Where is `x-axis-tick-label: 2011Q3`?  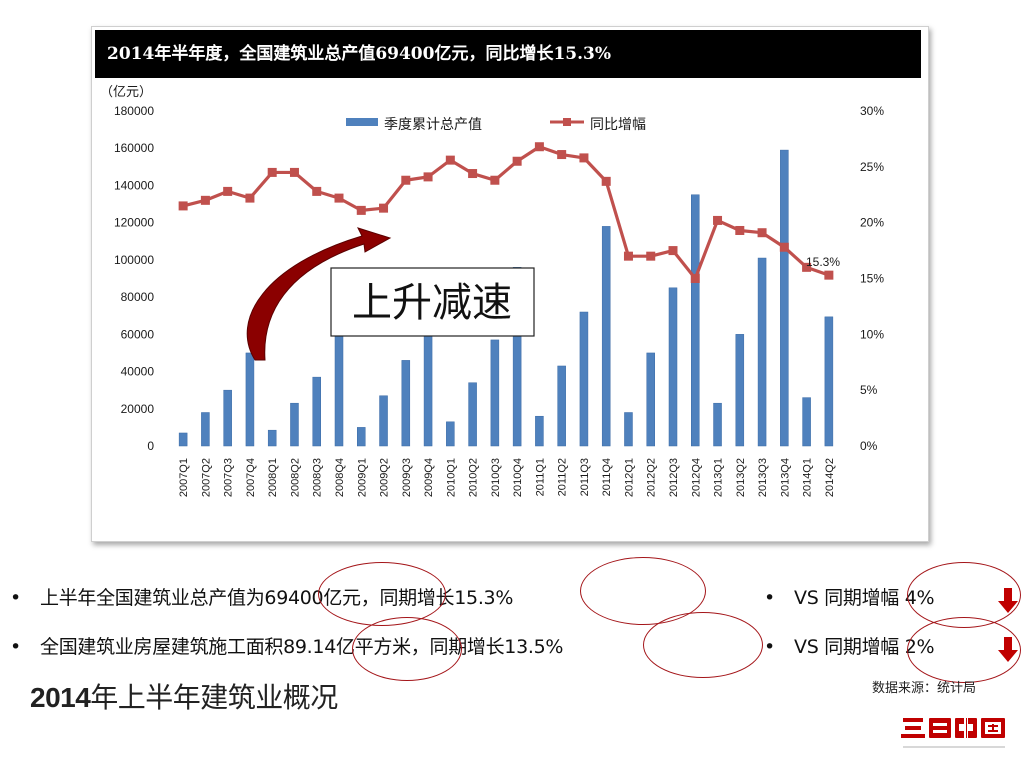 x-axis-tick-label: 2011Q3 is located at coordinates (585, 477).